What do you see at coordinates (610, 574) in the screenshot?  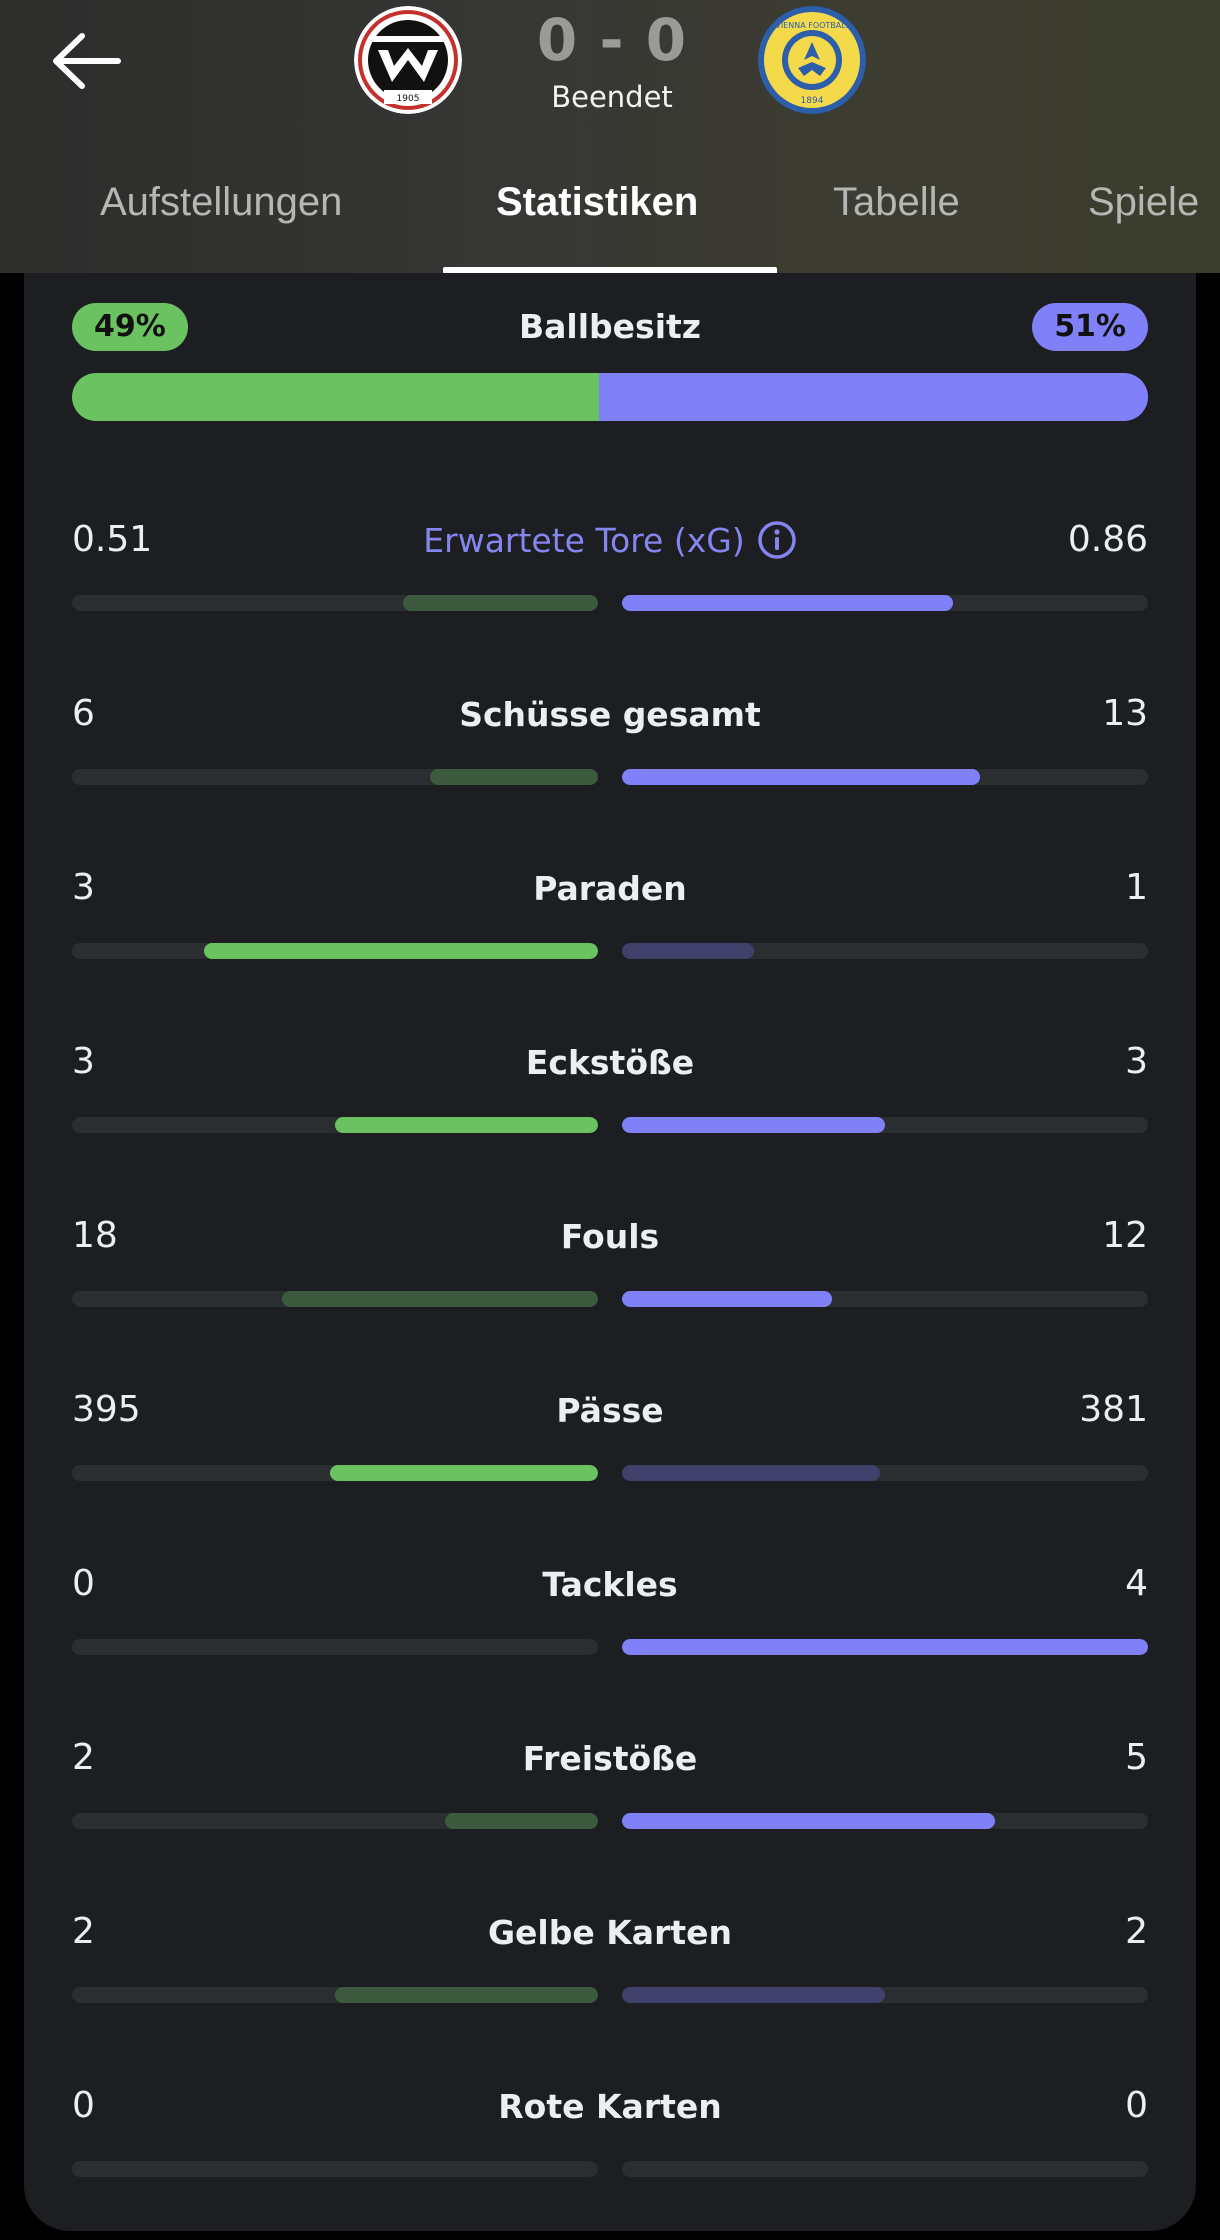 I see `stat-row: 0.51 Erwartete Tore (xG) 0.86` at bounding box center [610, 574].